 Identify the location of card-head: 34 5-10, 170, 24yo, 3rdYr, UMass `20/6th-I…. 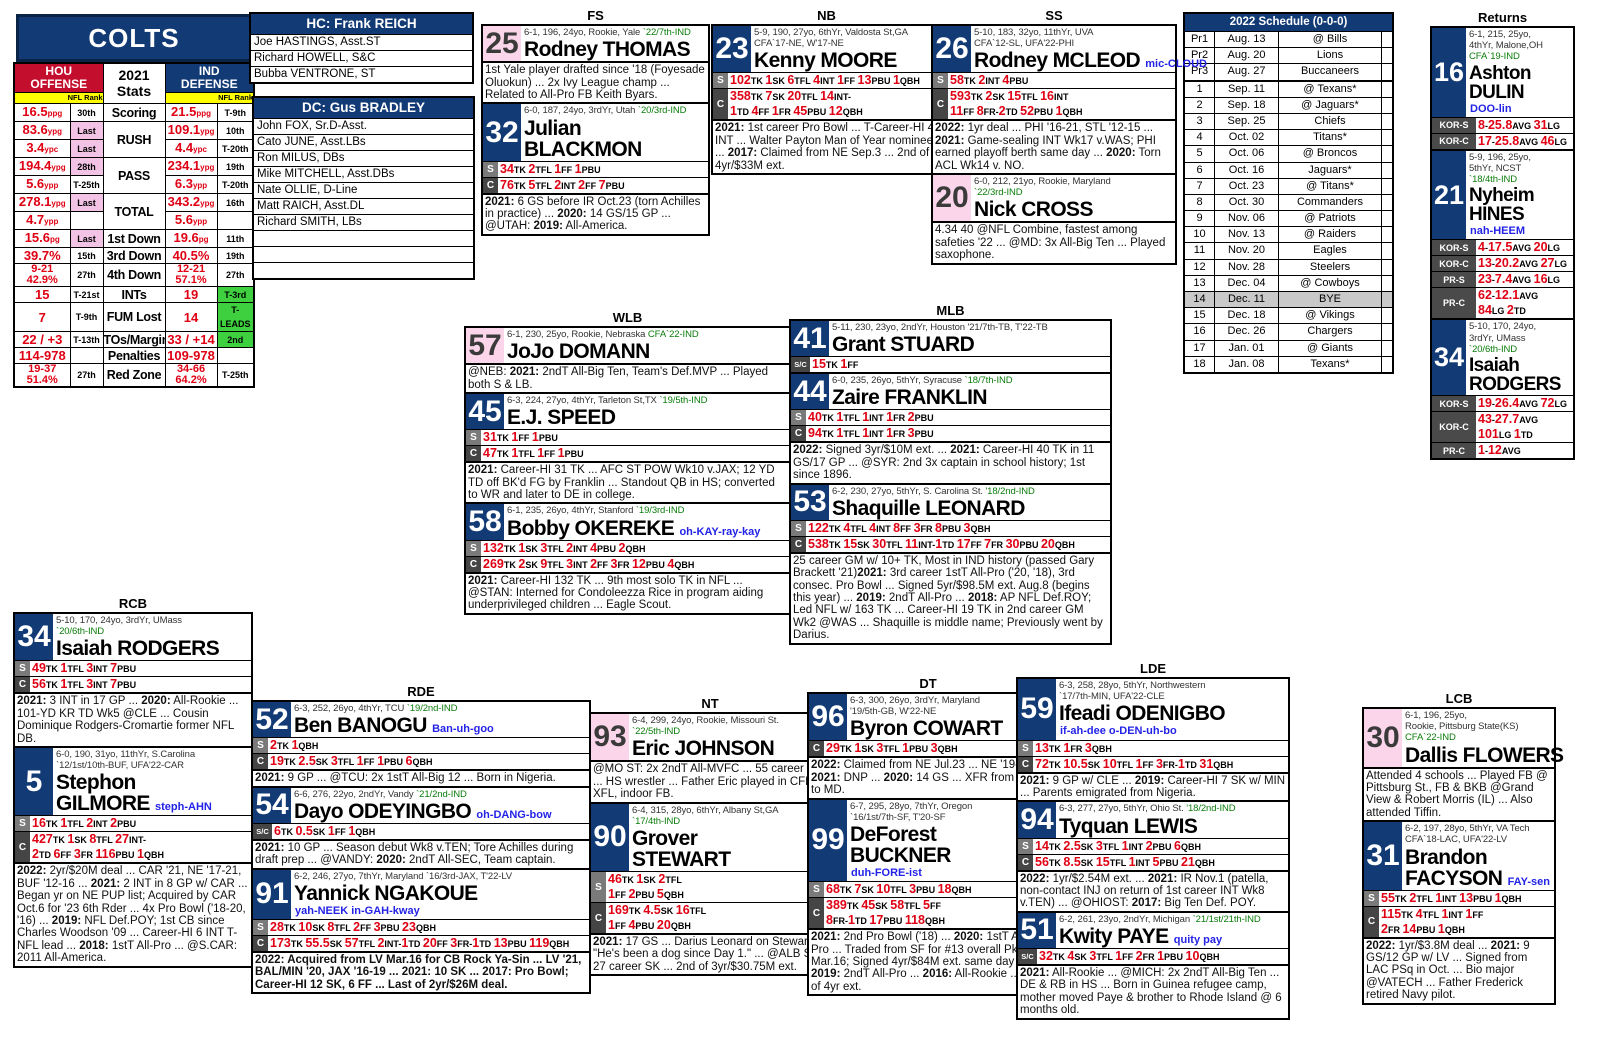
(133, 637).